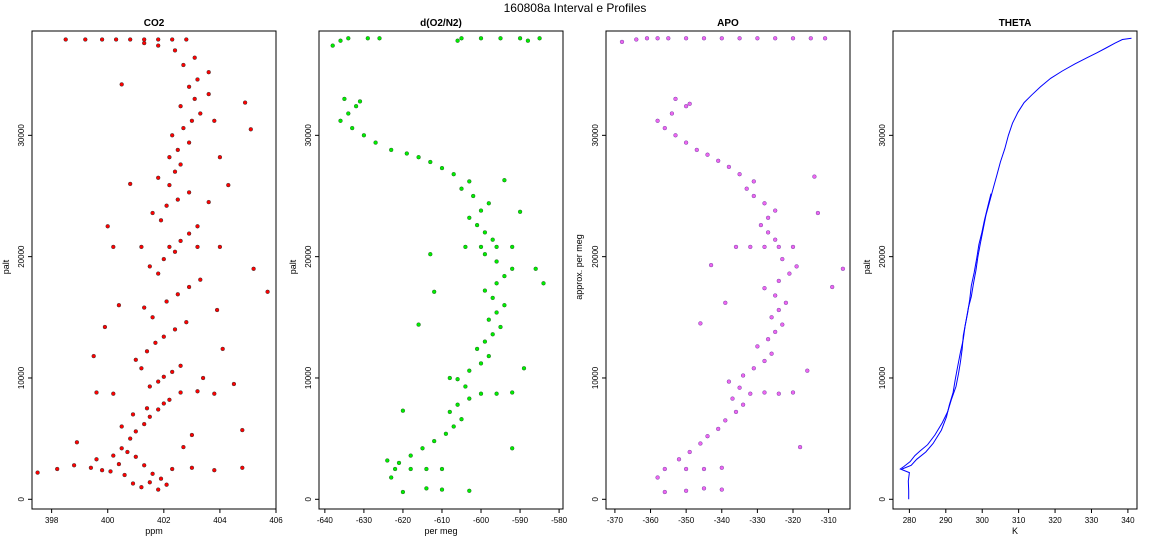 Image resolution: width=1150 pixels, height=550 pixels. I want to click on figure-title: 160808a Interval e Profiles, so click(575, 8).